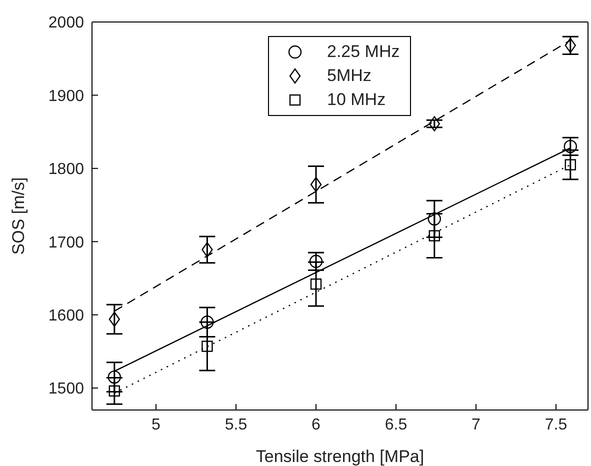  I want to click on y-tick-label: 2000, so click(66, 23).